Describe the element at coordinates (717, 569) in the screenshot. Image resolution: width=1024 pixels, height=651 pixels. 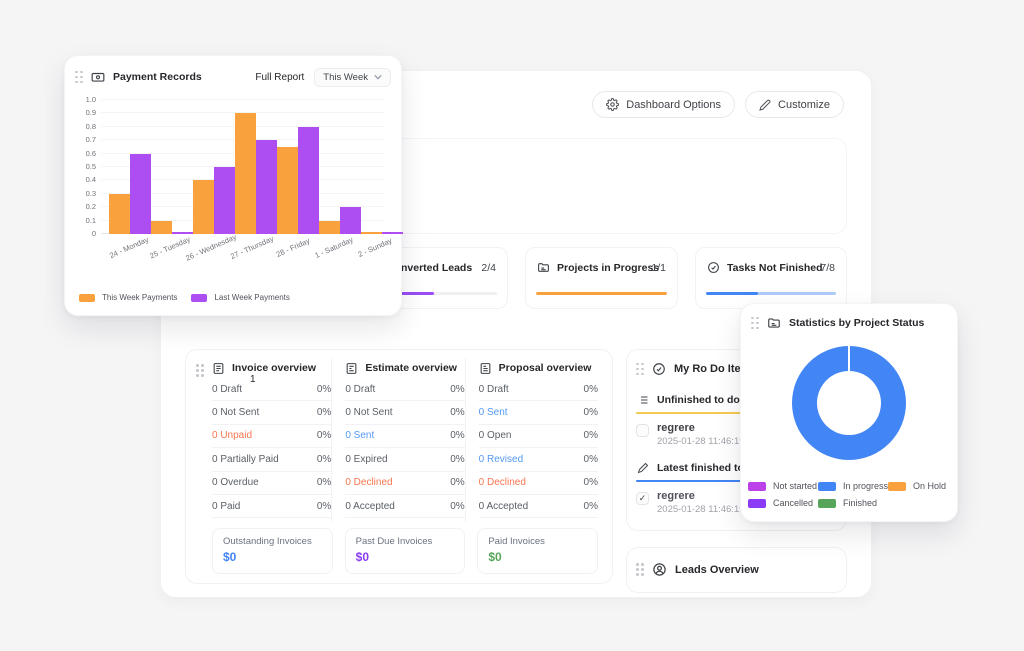
I see `leads-title: Leads Overview` at that location.